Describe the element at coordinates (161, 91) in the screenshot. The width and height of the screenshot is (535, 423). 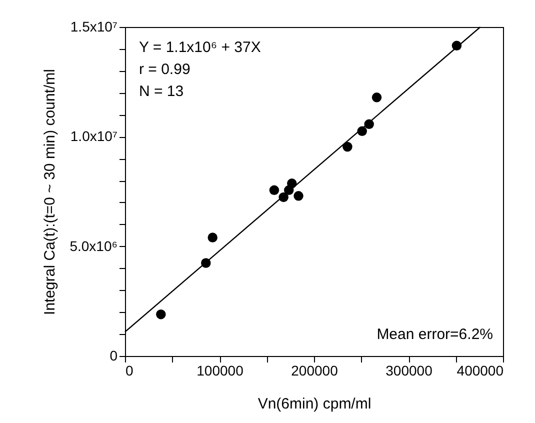
I see `annotation: N = 13` at that location.